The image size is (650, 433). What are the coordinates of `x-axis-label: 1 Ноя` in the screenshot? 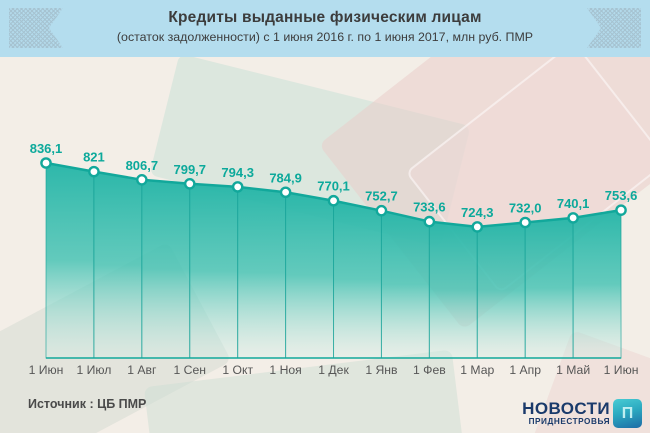 It's located at (285, 370).